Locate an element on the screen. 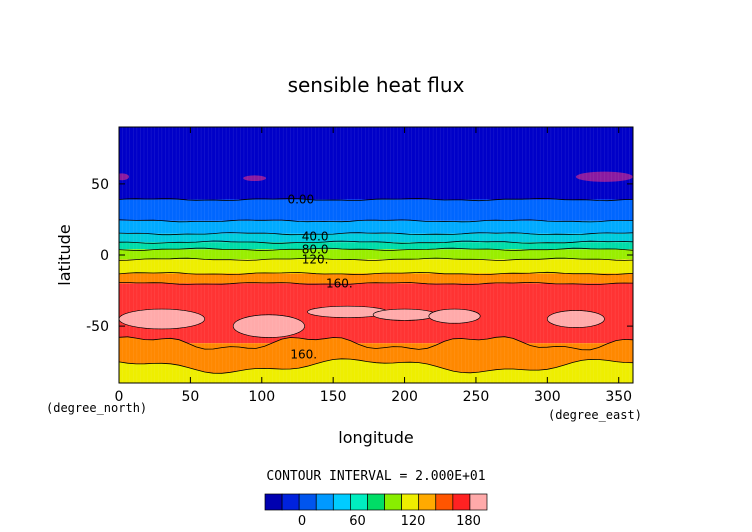 The image size is (752, 532). y-tick-label: 0 is located at coordinates (104, 256).